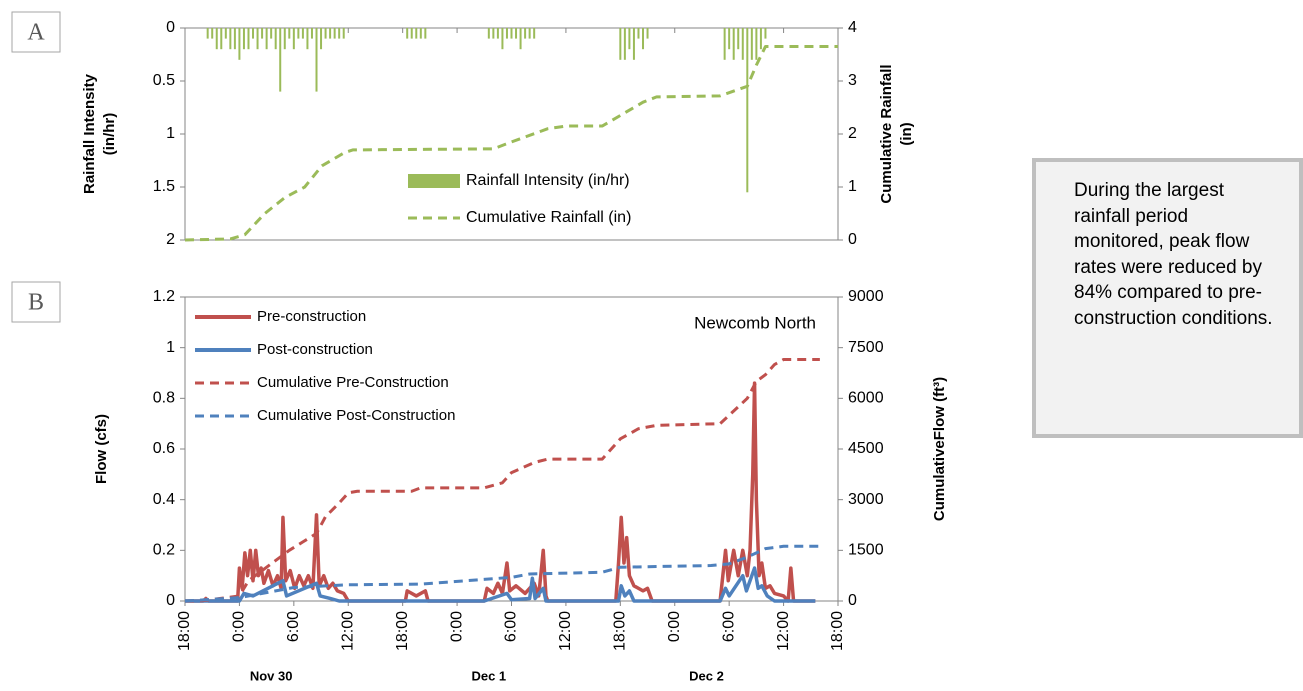 The height and width of the screenshot is (691, 1303). Describe the element at coordinates (755, 322) in the screenshot. I see `annotation: Newcomb North` at that location.